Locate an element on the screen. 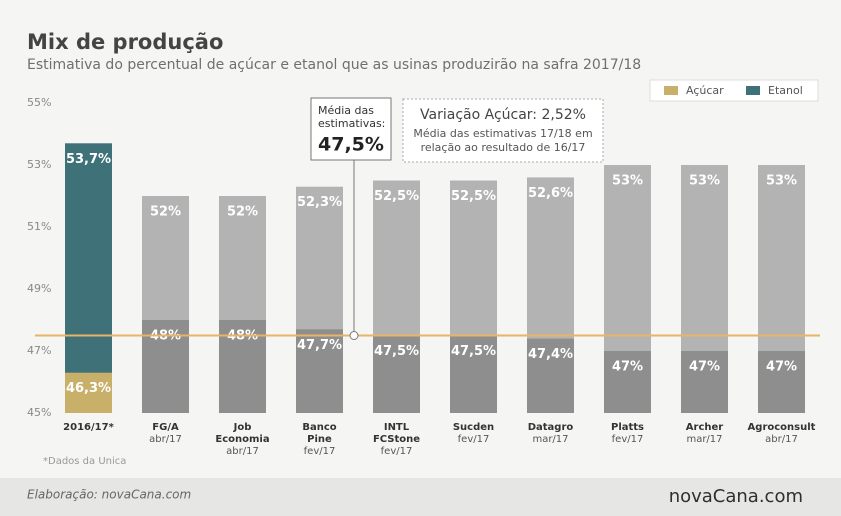 The height and width of the screenshot is (516, 841). x-tick-label: Sucden is located at coordinates (473, 427).